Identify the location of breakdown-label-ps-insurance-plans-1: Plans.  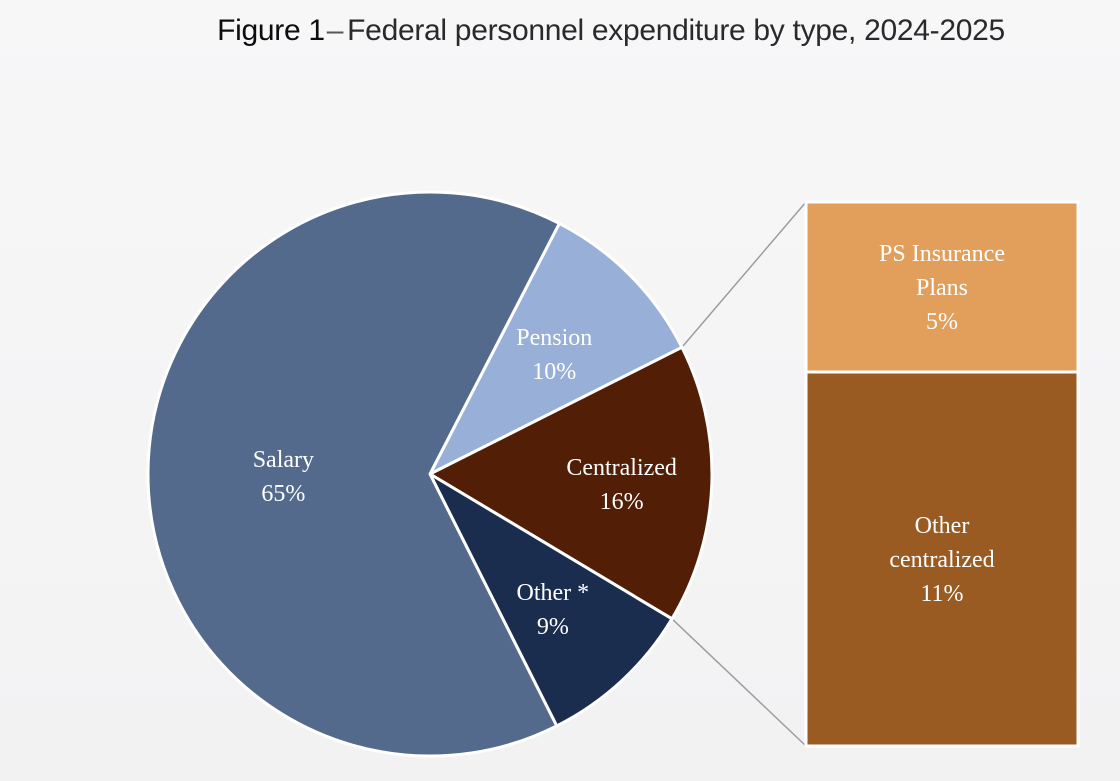
(942, 288).